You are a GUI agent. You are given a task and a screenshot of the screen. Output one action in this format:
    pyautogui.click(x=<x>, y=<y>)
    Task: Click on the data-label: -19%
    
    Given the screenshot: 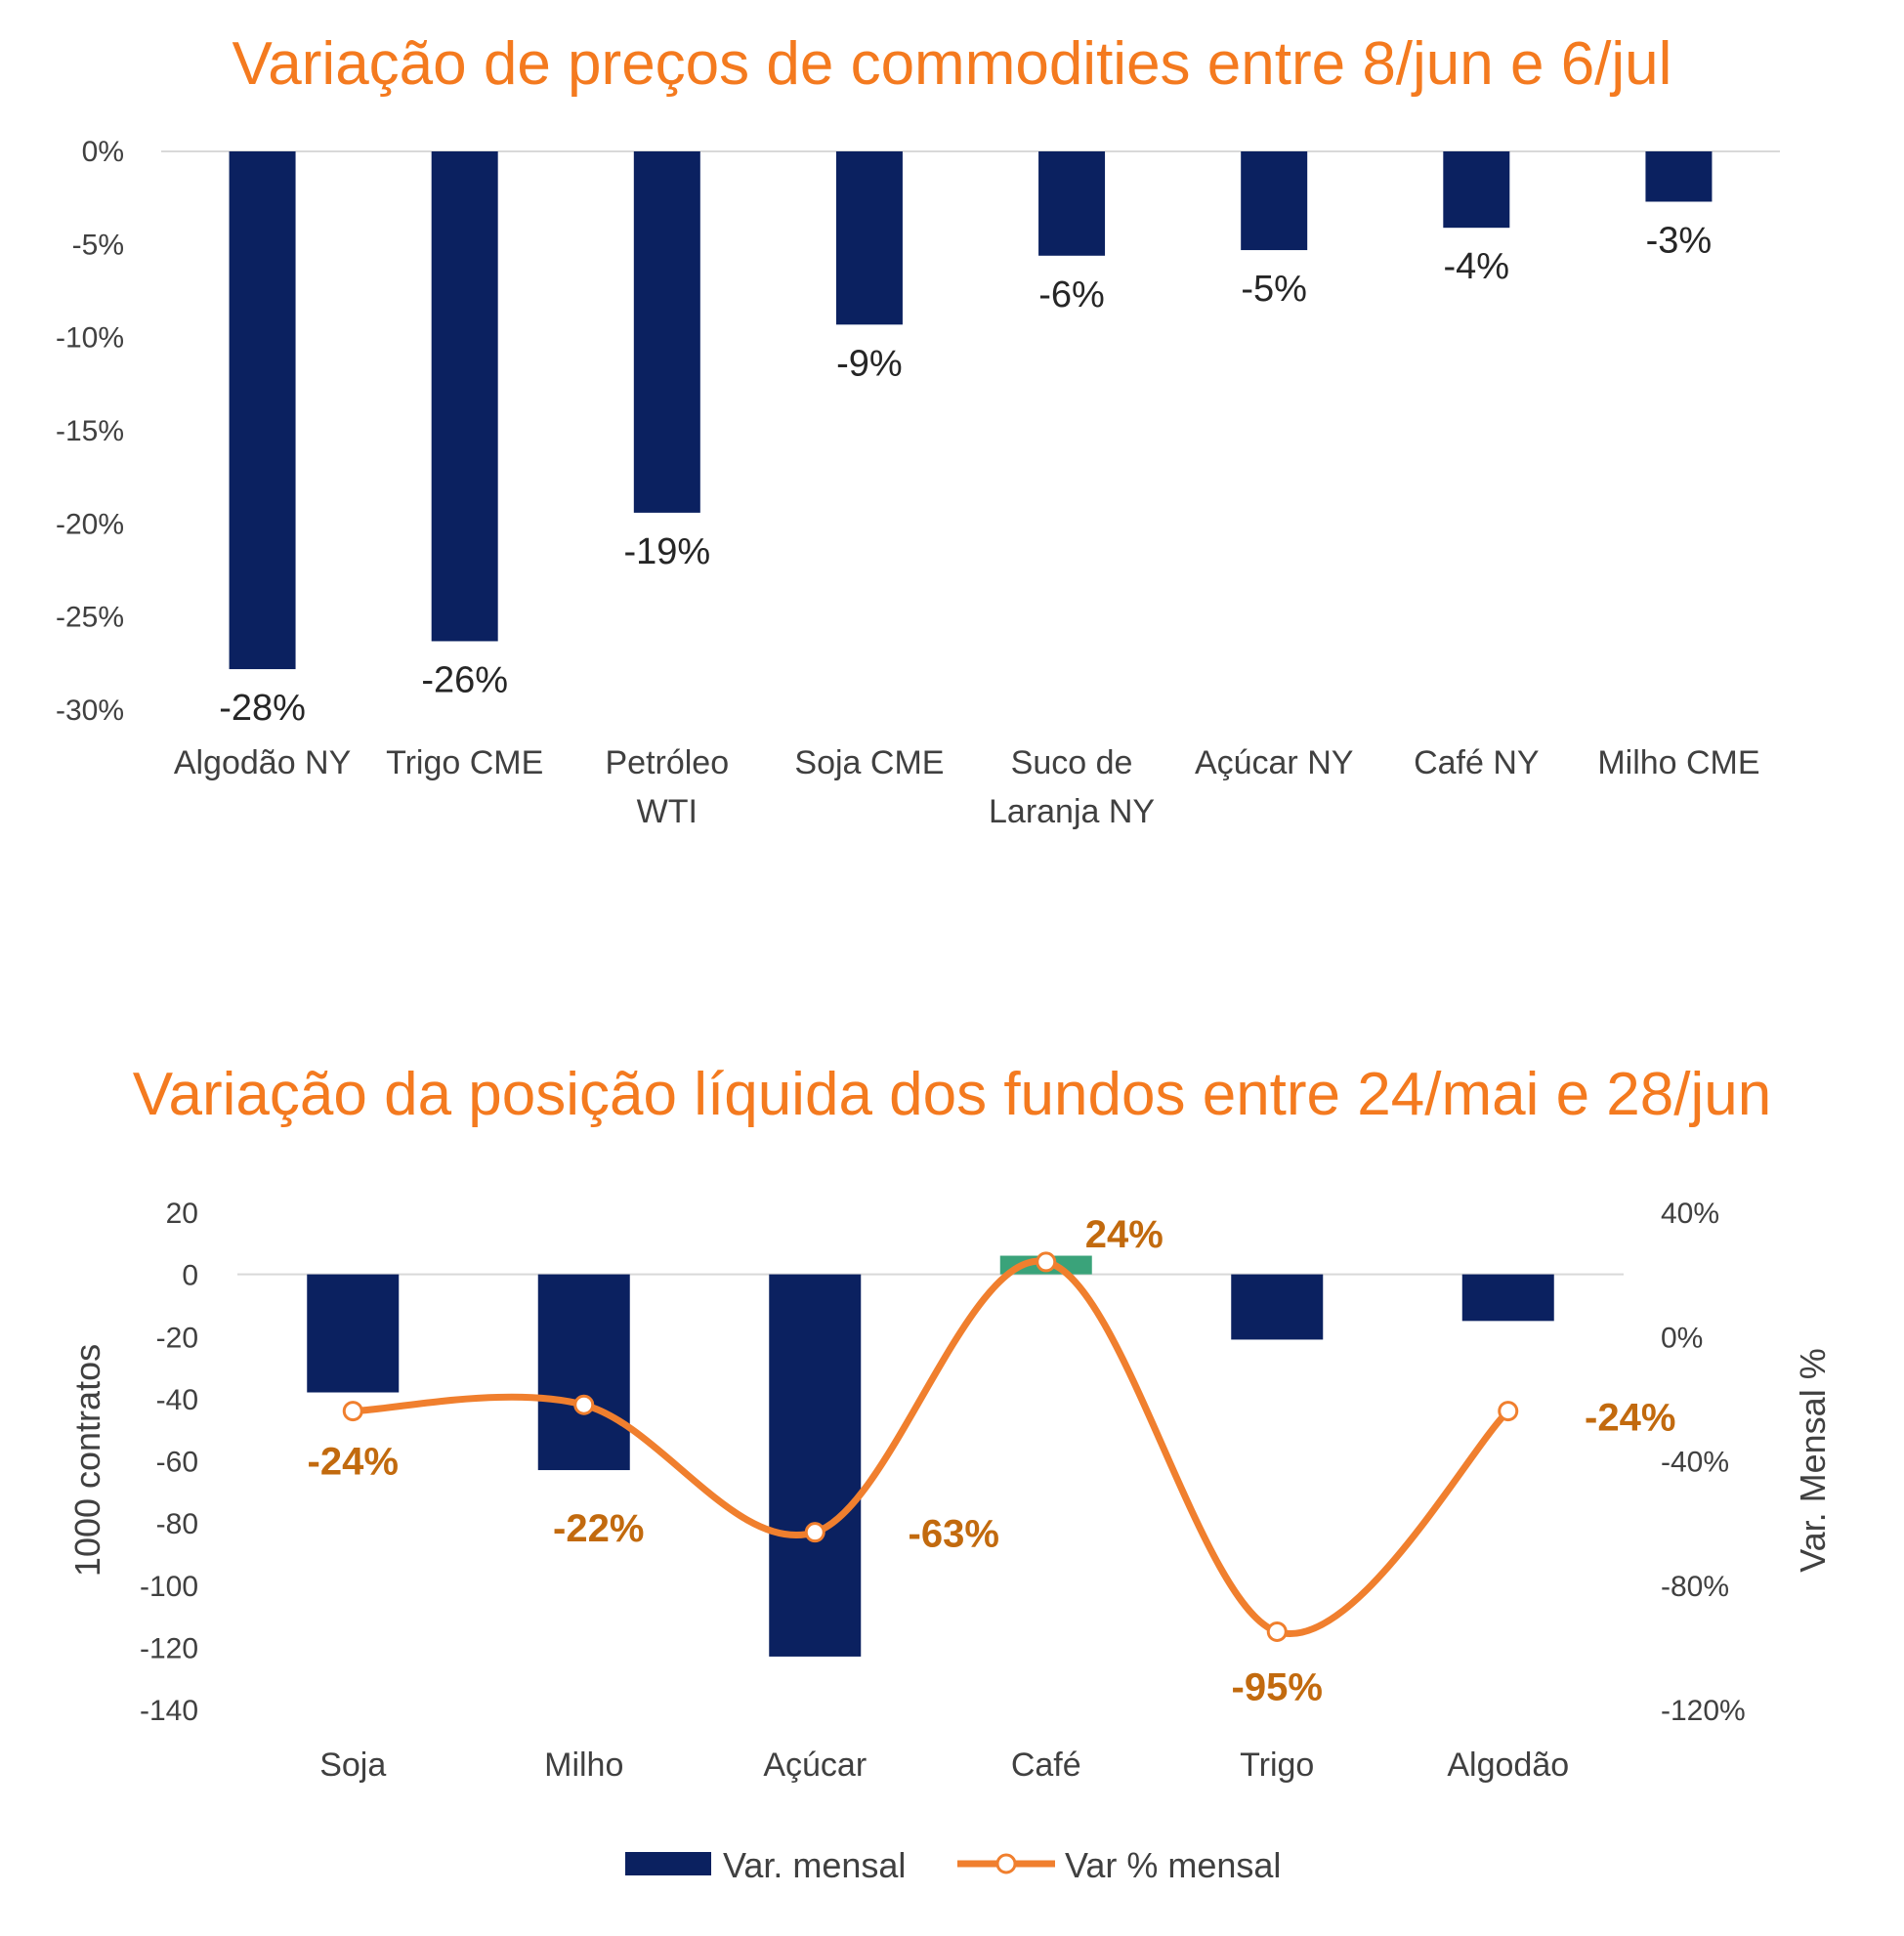 What is the action you would take?
    pyautogui.click(x=666, y=551)
    